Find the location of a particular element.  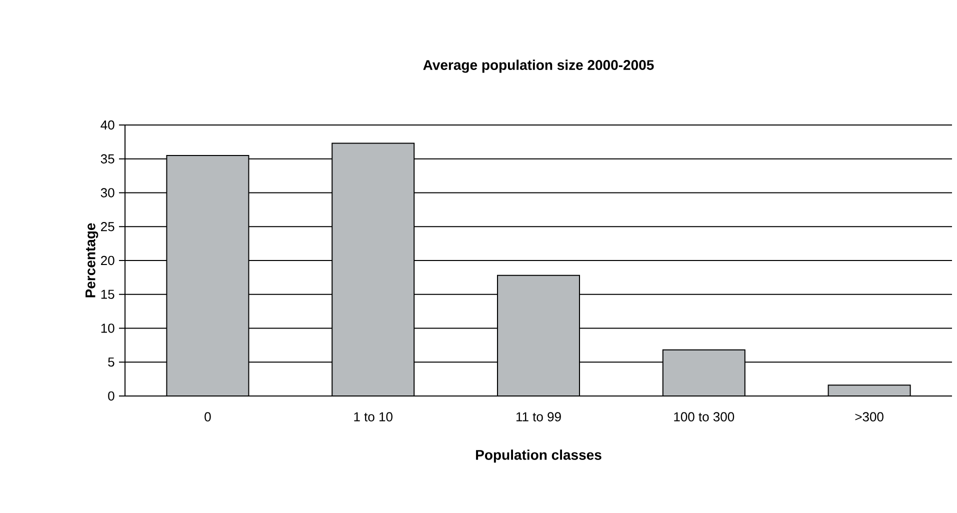

x-tick-label: 11 to 99 is located at coordinates (538, 417).